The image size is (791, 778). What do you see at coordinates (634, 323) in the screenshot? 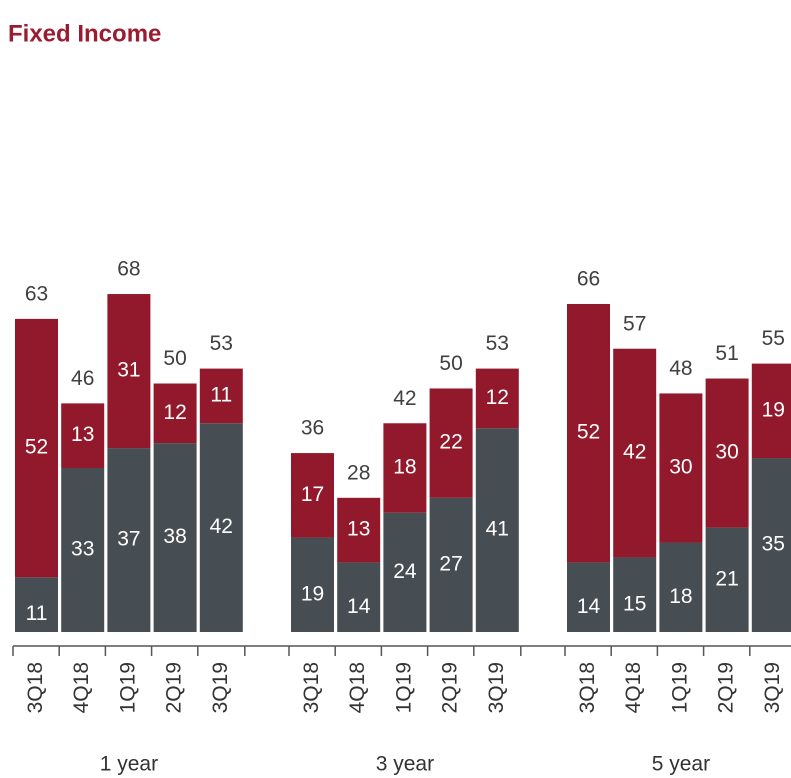
I see `total-label: 57` at bounding box center [634, 323].